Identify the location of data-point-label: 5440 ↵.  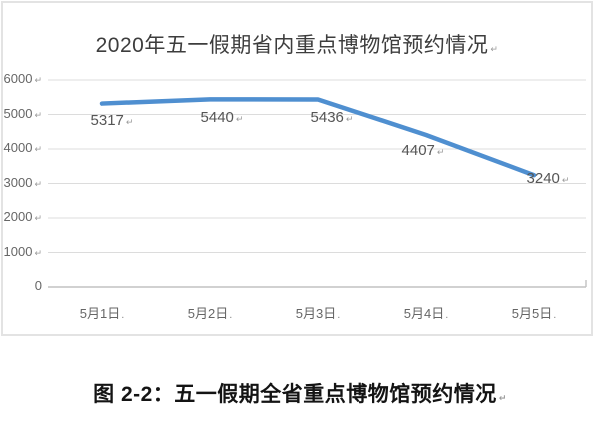
(222, 118).